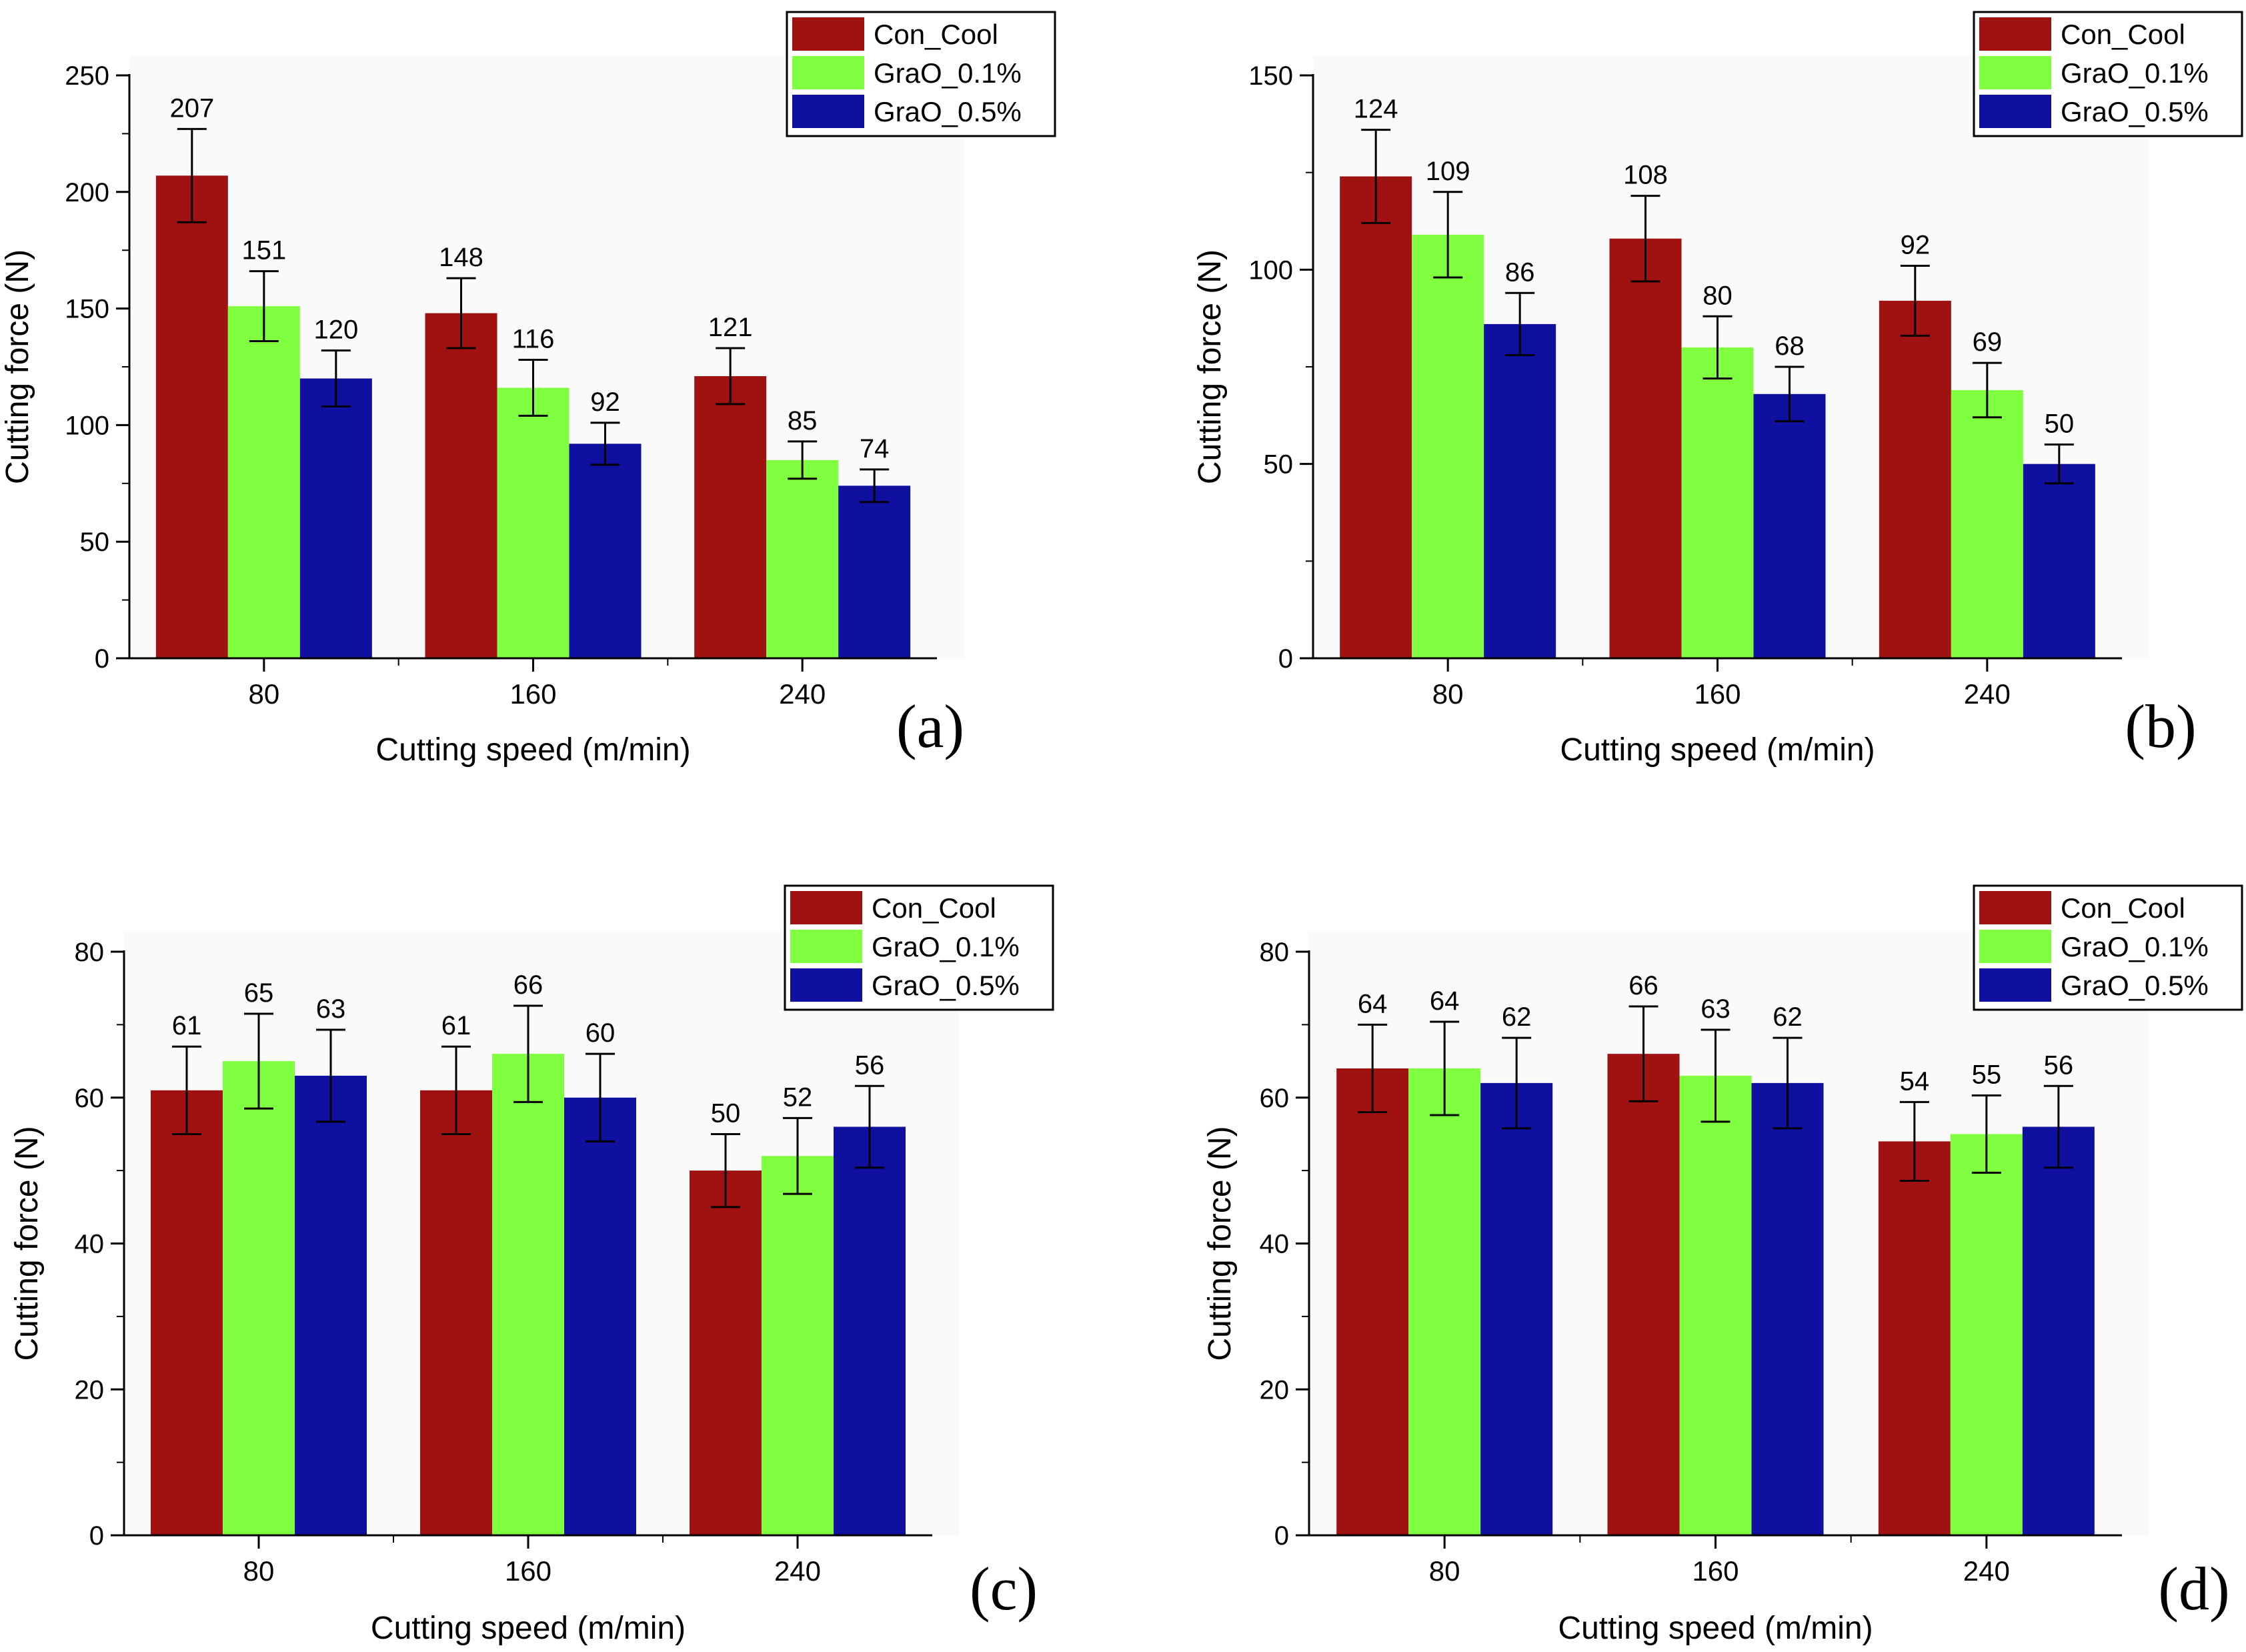 Image resolution: width=2246 pixels, height=1652 pixels. Describe the element at coordinates (2160, 726) in the screenshot. I see `panel-tag: (b)` at that location.